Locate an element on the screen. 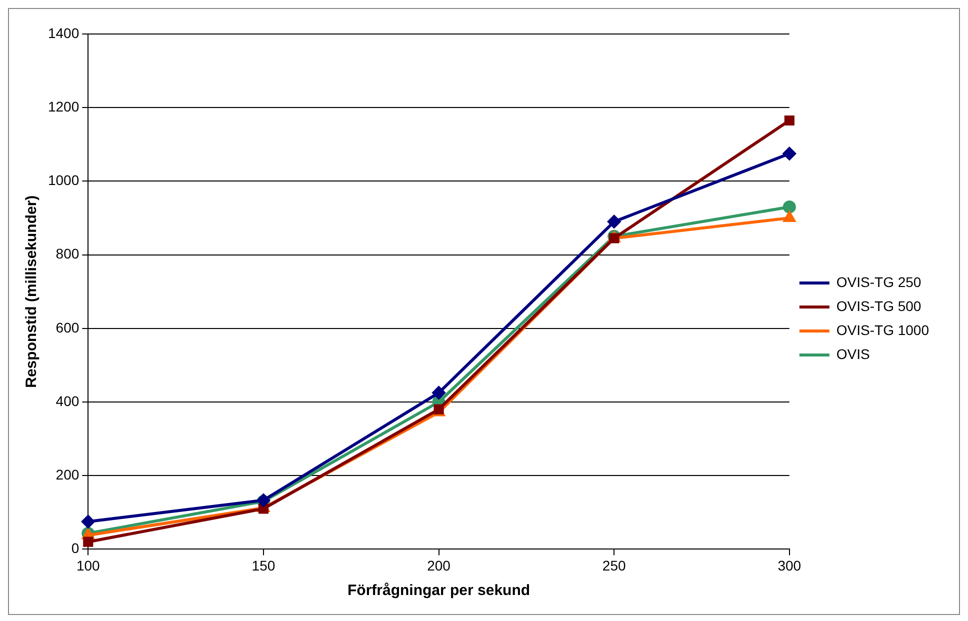 This screenshot has height=621, width=968. legend-label: OVIS-TG 1000 is located at coordinates (883, 330).